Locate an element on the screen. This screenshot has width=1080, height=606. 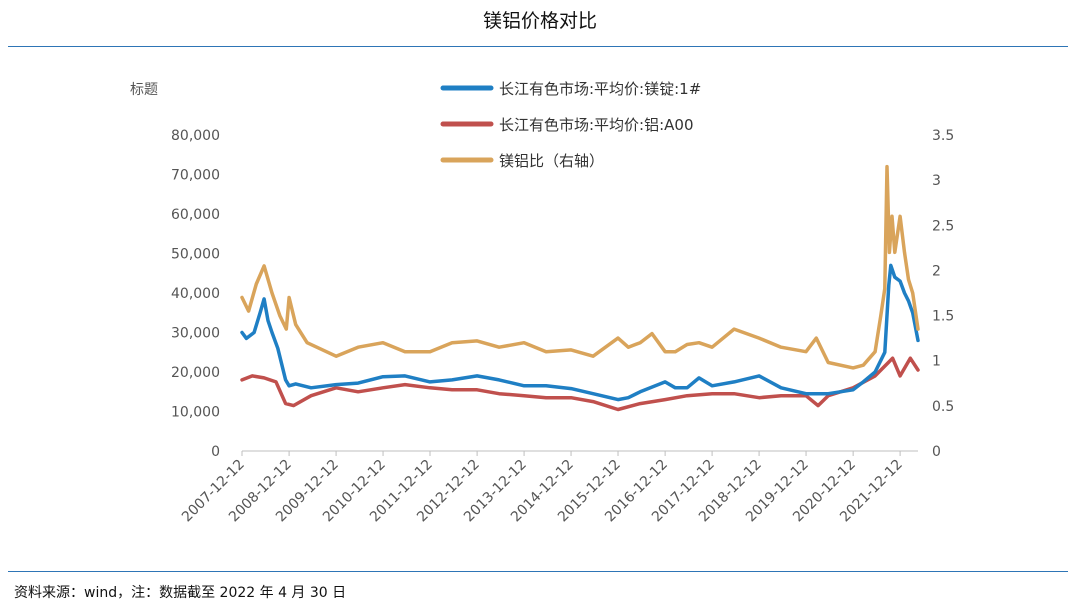
source-note: 资料来源：wind，注：数据截至 2022 年 4 月 30 日 is located at coordinates (180, 593).